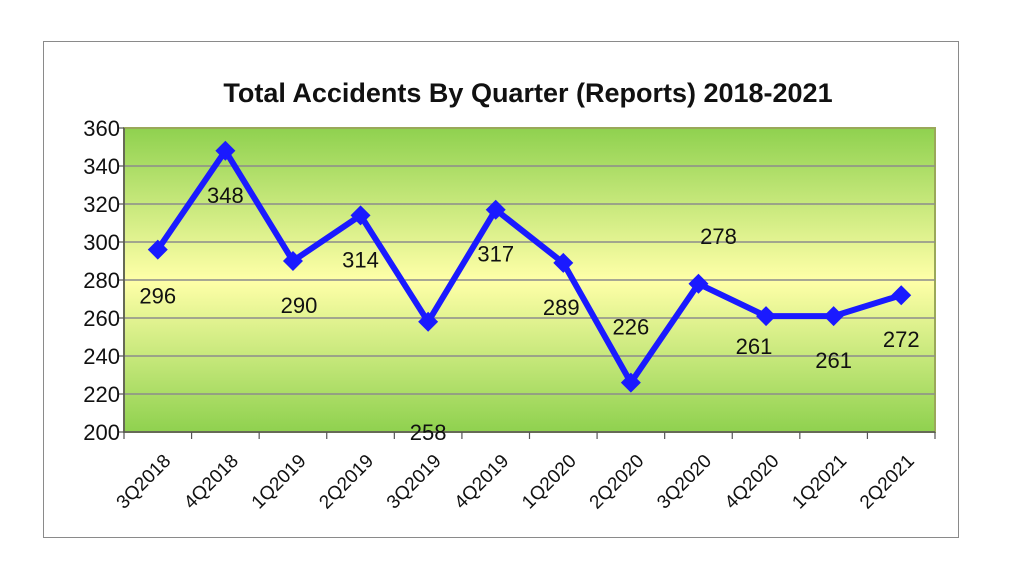 The height and width of the screenshot is (576, 1024). I want to click on x-tick-label: 2Q2019, so click(346, 482).